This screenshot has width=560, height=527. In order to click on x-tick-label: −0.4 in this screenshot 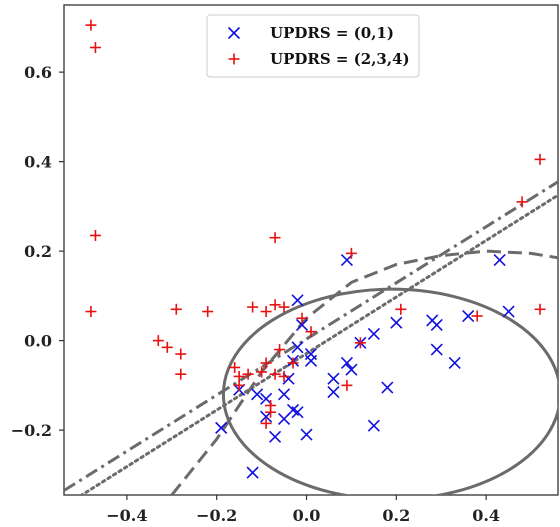, I will do `click(126, 515)`.